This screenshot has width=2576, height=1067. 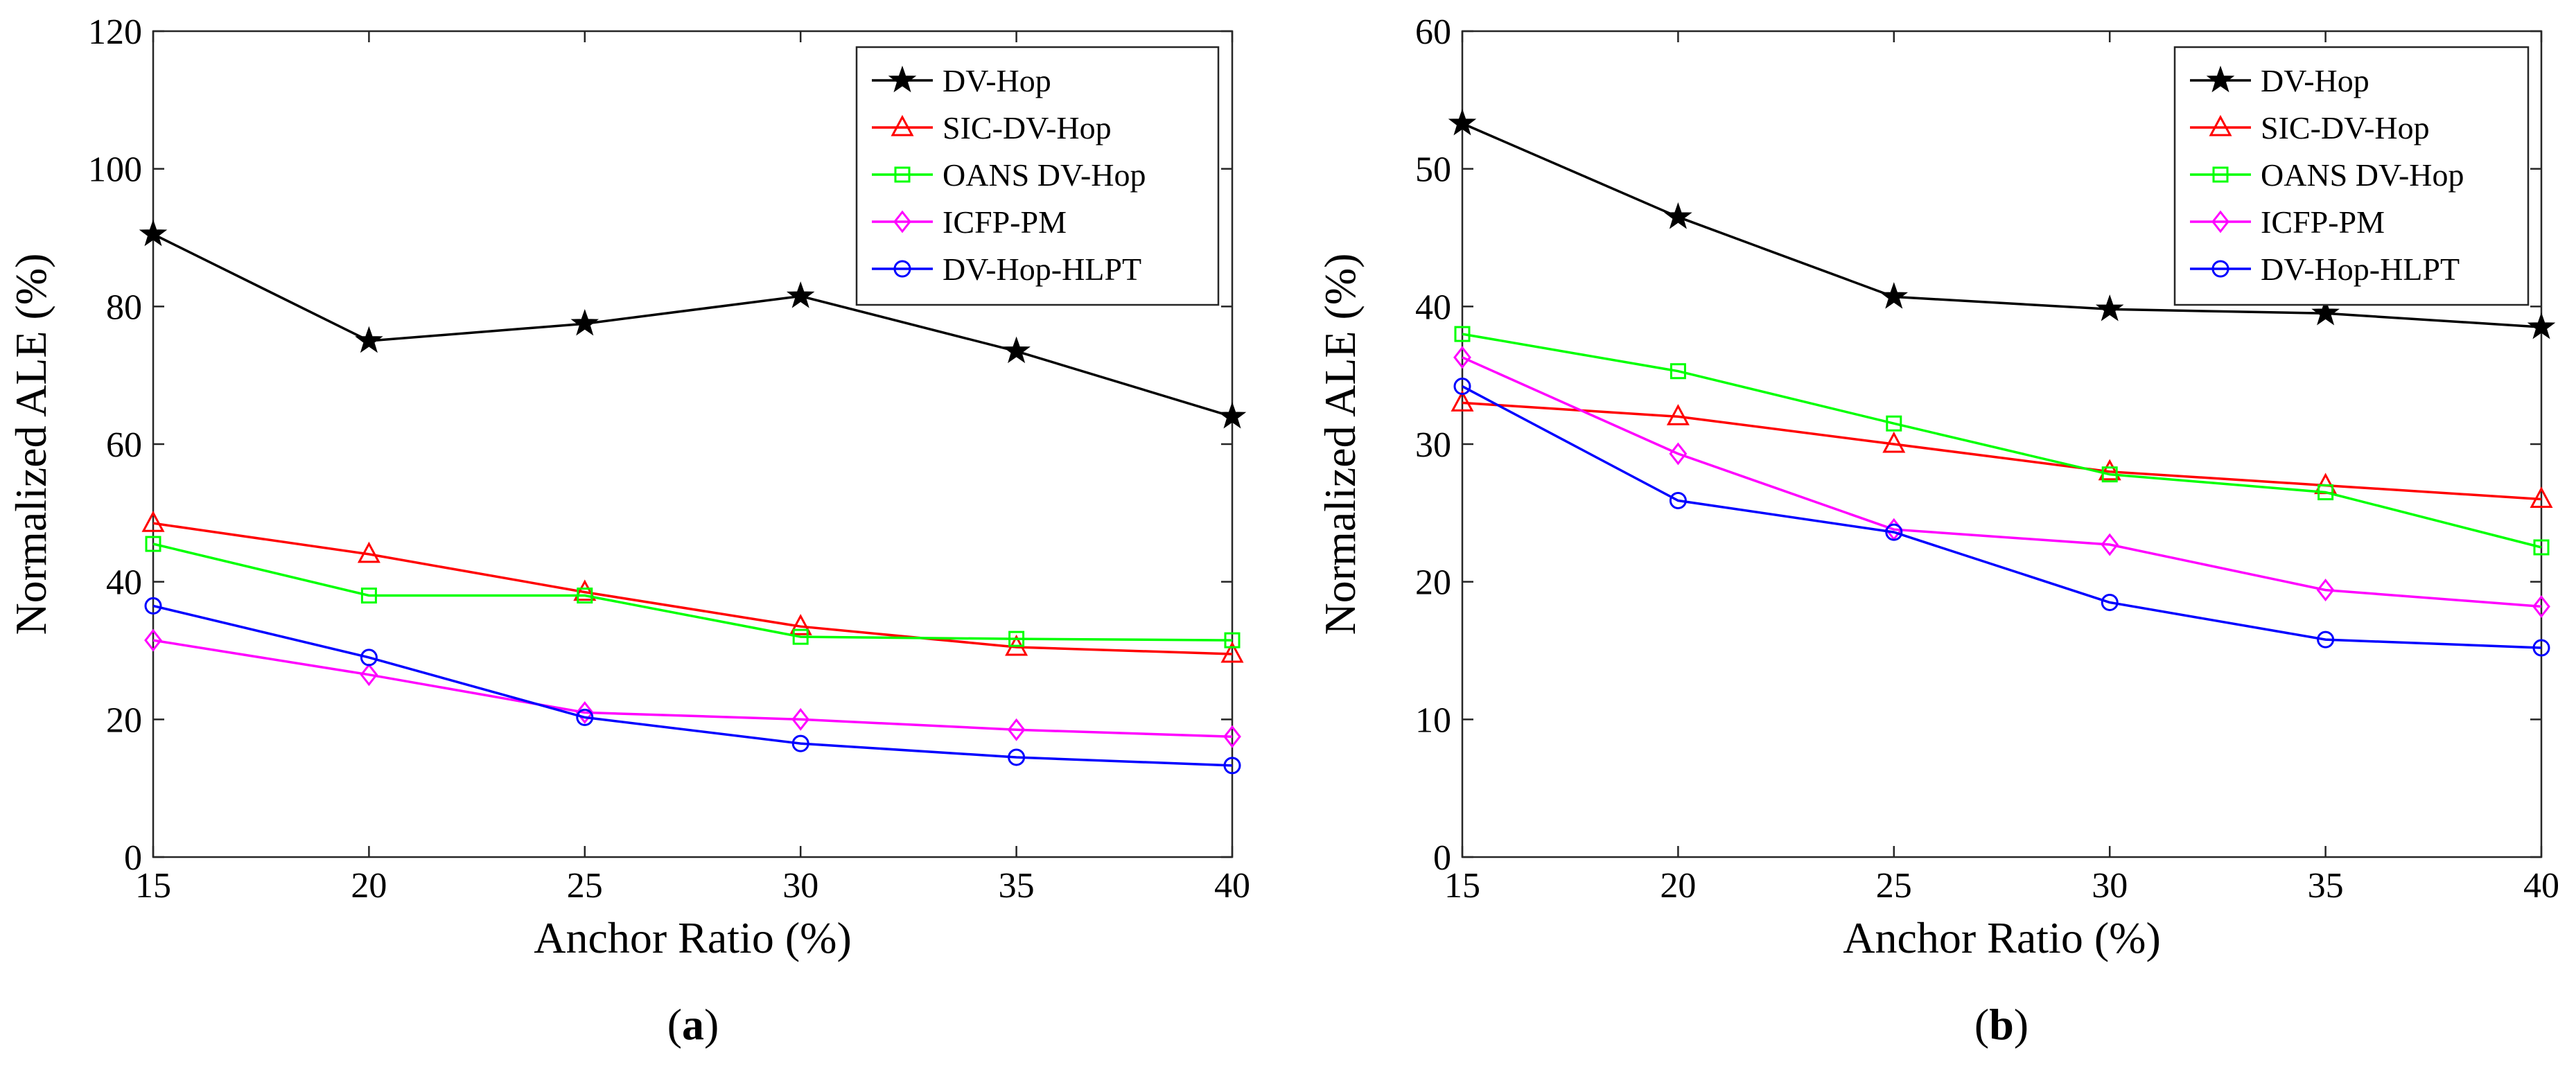 What do you see at coordinates (1433, 32) in the screenshot?
I see `y-tick-label: 60` at bounding box center [1433, 32].